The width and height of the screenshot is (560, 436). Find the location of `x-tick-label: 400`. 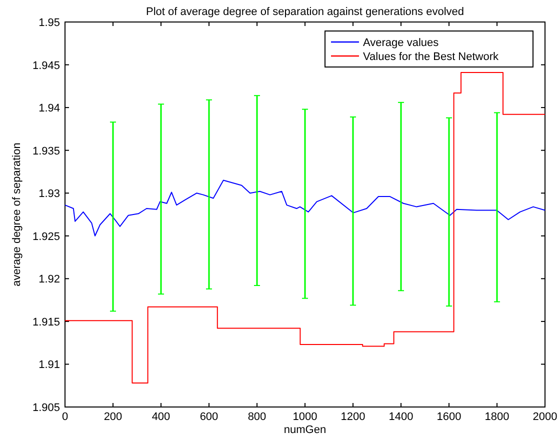

x-tick-label: 400 is located at coordinates (161, 417).